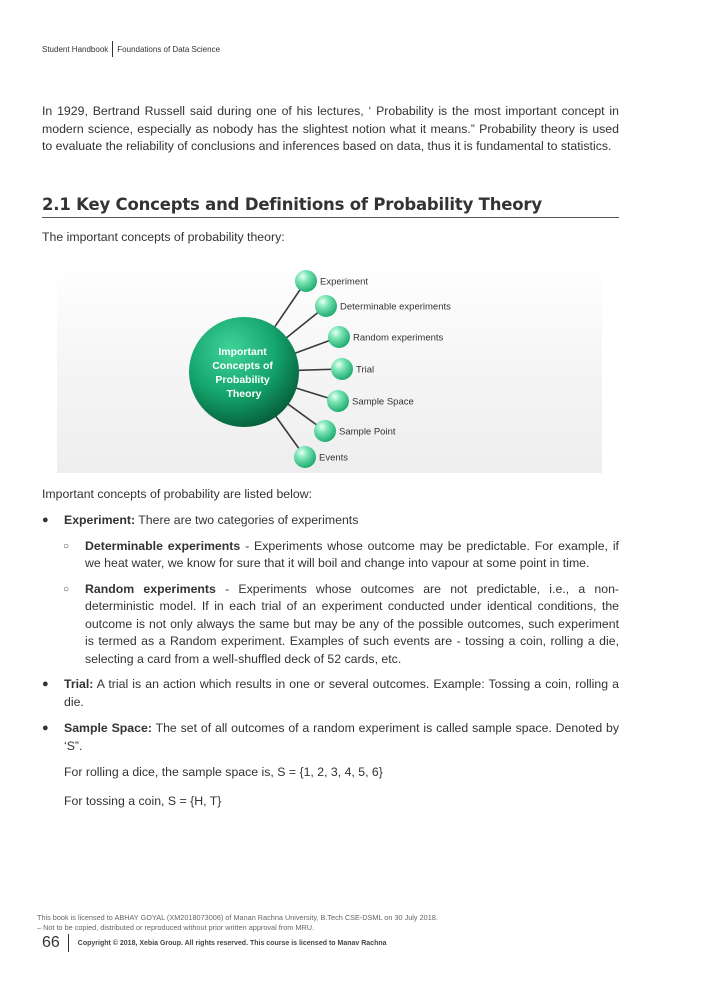 The image size is (705, 995). What do you see at coordinates (51, 942) in the screenshot?
I see `page-number: 66` at bounding box center [51, 942].